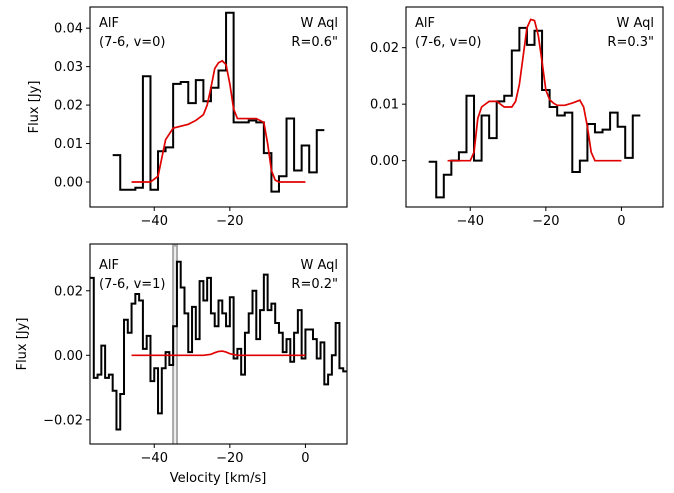  What do you see at coordinates (68, 29) in the screenshot?
I see `y-tick-label: 0.04` at bounding box center [68, 29].